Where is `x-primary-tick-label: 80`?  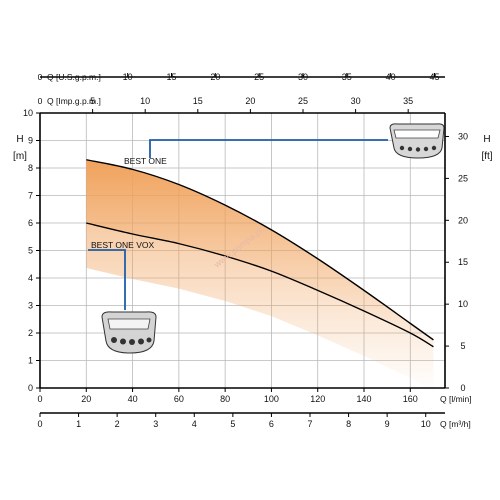 x-primary-tick-label: 80 is located at coordinates (225, 399).